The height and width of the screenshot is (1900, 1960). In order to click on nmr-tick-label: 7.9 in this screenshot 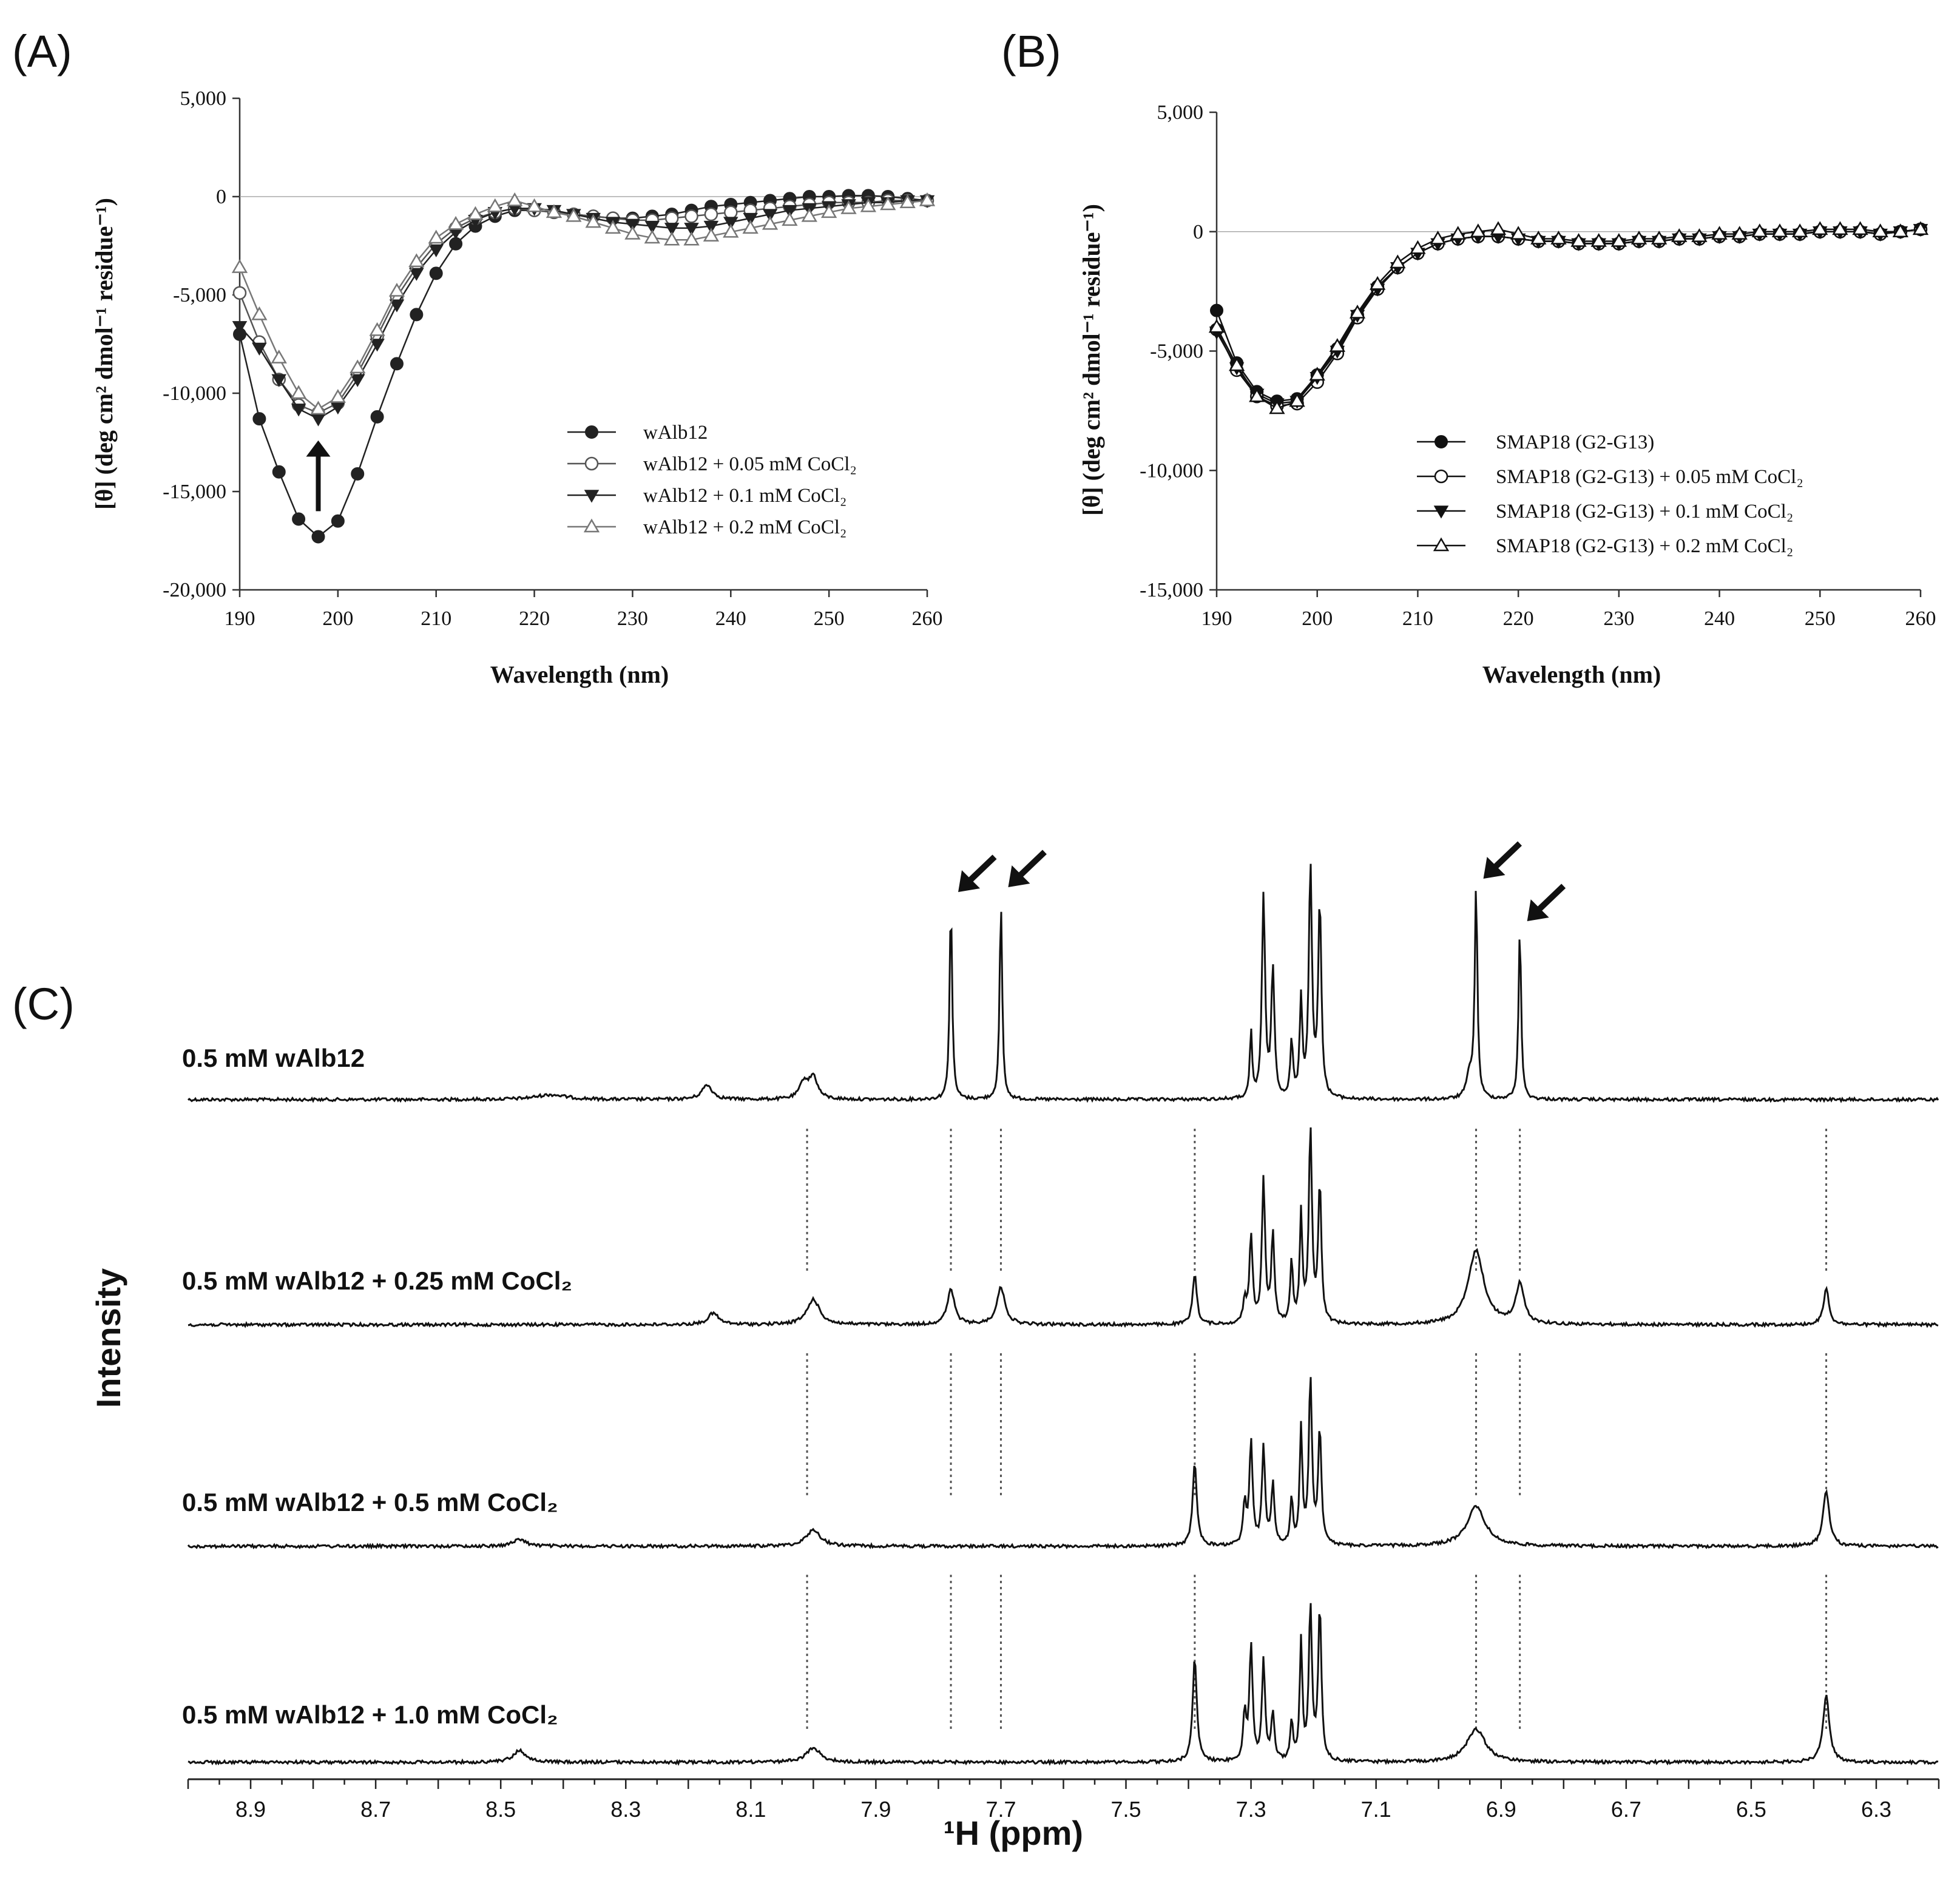, I will do `click(876, 1809)`.